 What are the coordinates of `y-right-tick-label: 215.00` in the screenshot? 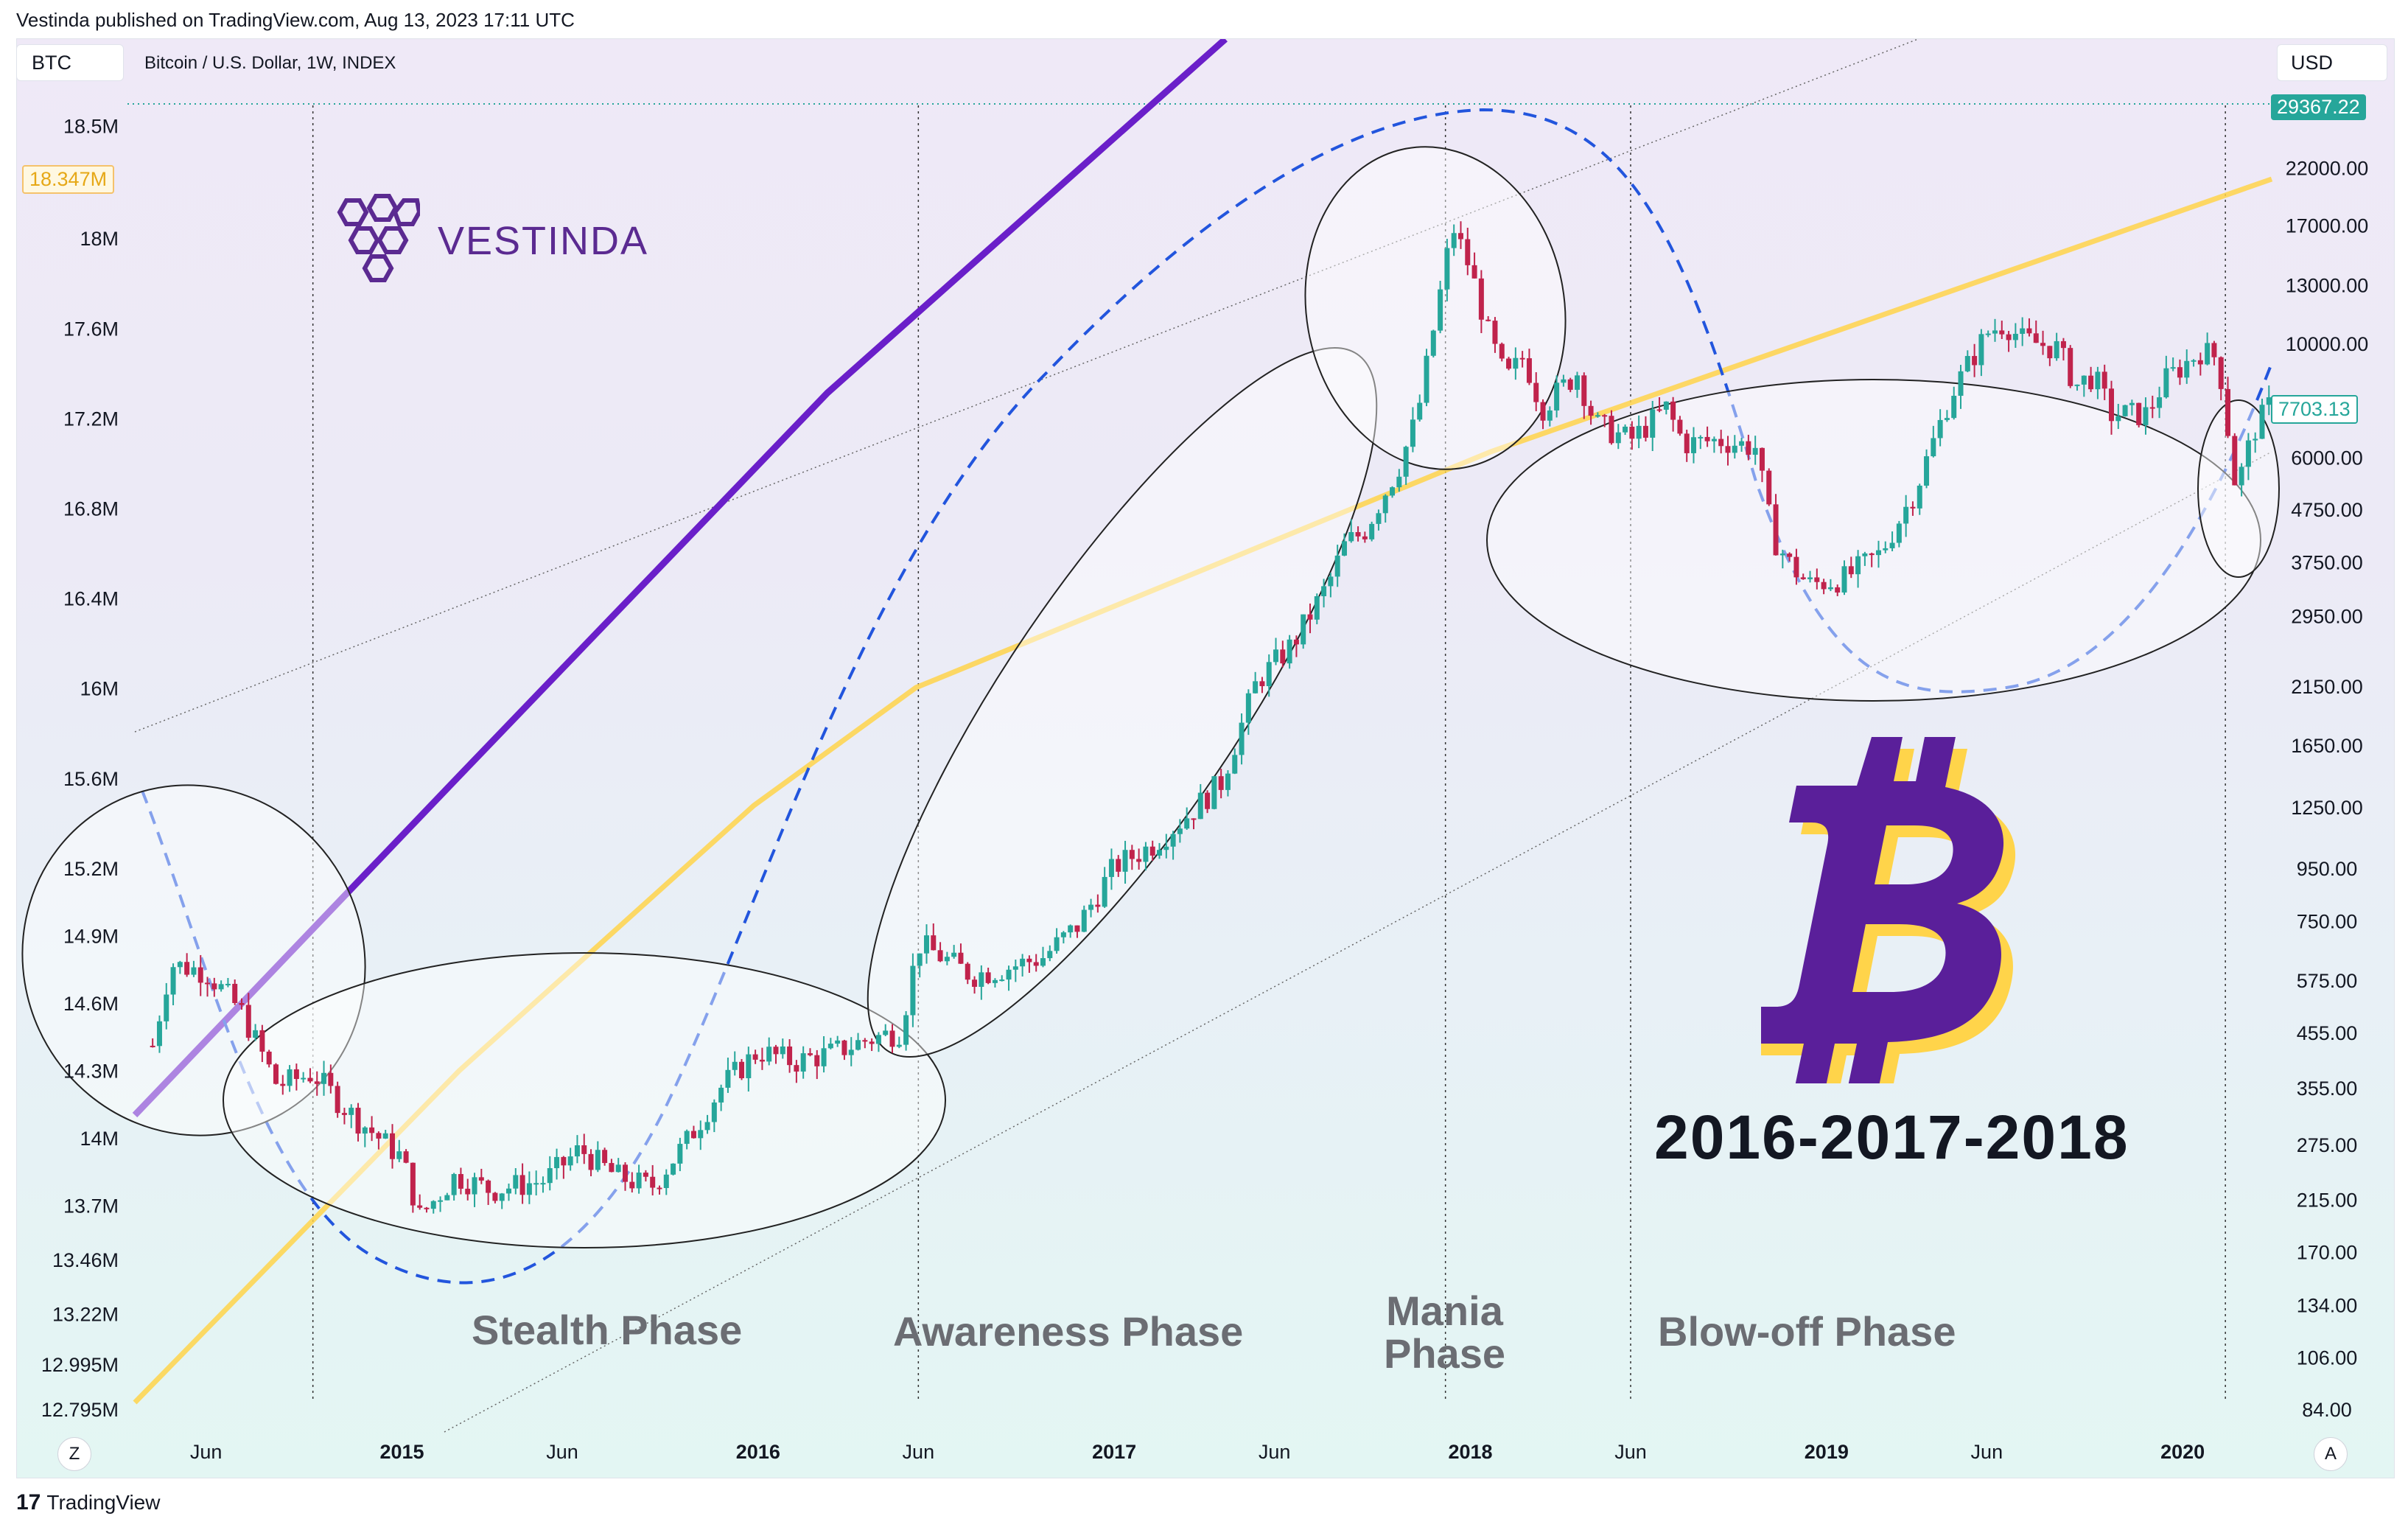 It's located at (2327, 1201).